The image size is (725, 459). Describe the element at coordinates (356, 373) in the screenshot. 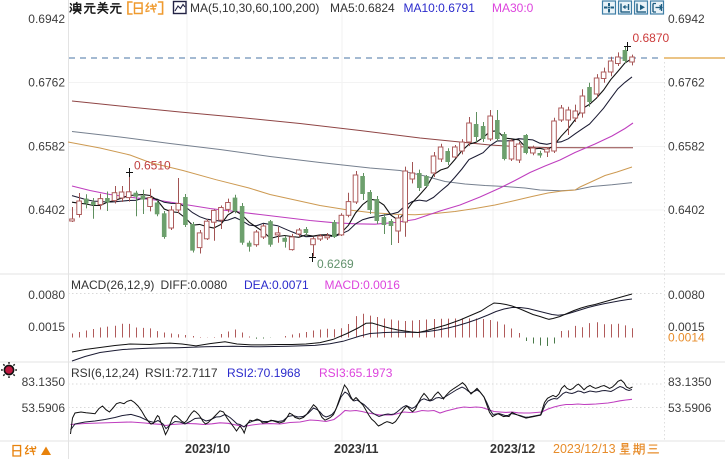

I see `svg-text: RSI3:65.1973` at that location.